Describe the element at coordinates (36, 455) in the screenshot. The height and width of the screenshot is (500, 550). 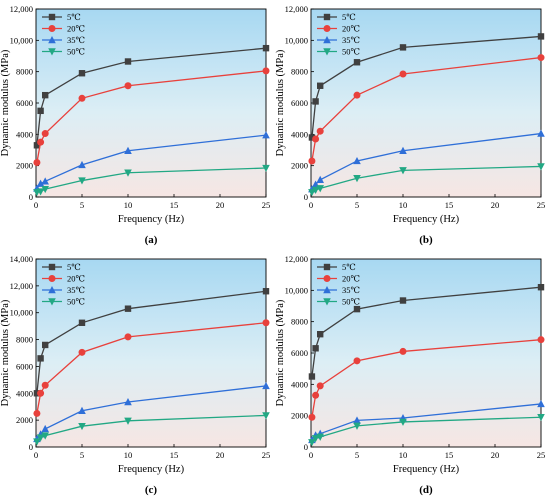
I see `x-tick-label: 0` at that location.